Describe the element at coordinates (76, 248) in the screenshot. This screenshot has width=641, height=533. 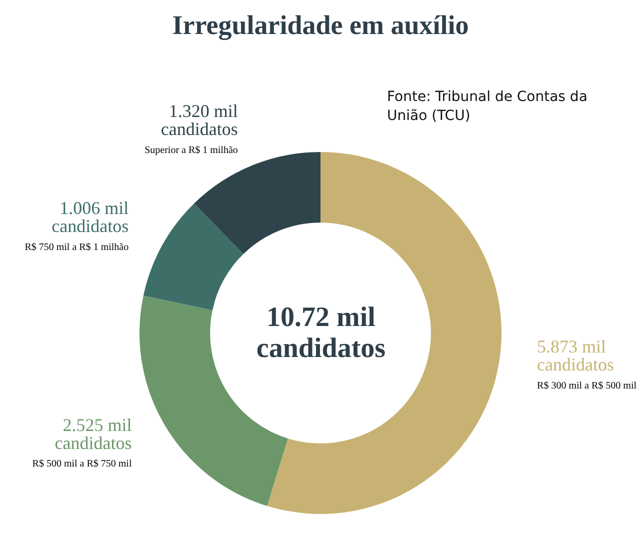
I see `slice-label: R$ 750 mil a R$ 1 milhão` at that location.